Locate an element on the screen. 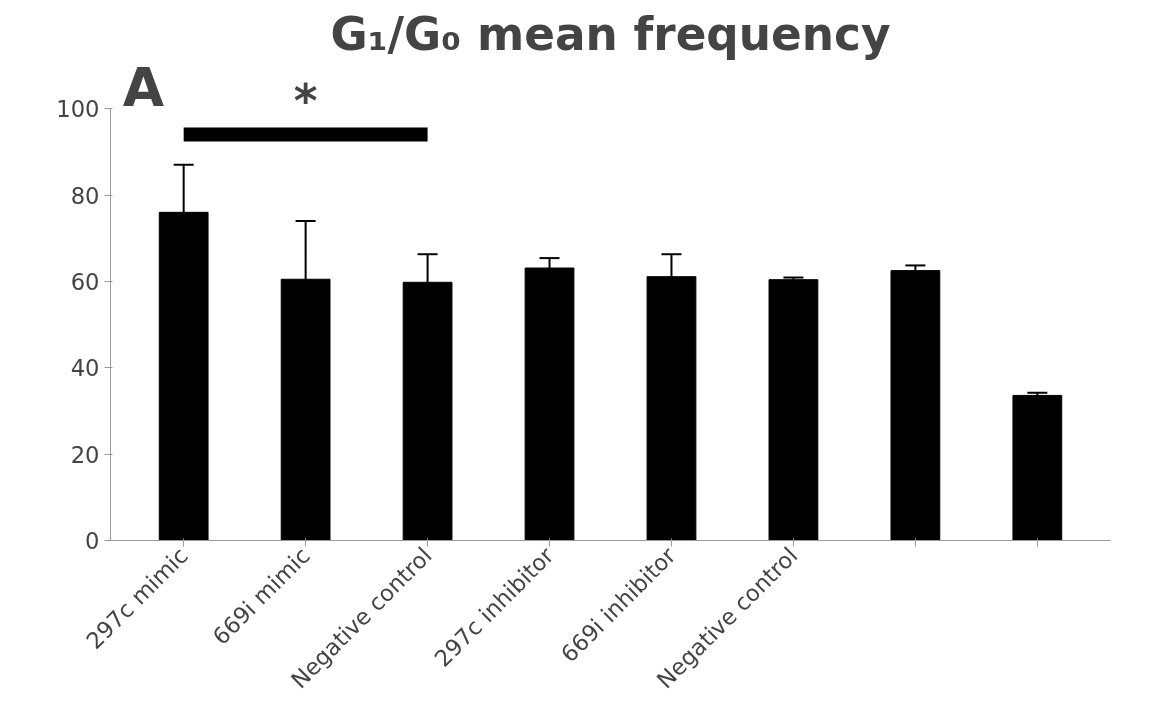  y-tick-label: 80 is located at coordinates (85, 195).